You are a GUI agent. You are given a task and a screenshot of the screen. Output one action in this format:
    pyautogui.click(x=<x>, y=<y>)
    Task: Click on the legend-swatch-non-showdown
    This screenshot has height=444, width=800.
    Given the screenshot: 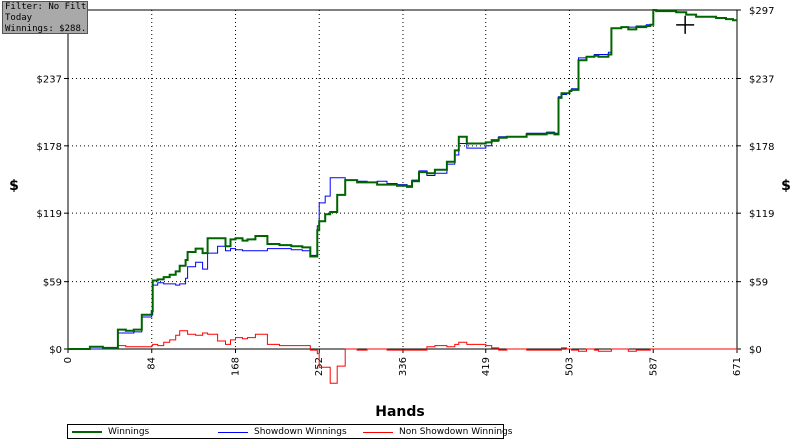 What is the action you would take?
    pyautogui.click(x=378, y=432)
    